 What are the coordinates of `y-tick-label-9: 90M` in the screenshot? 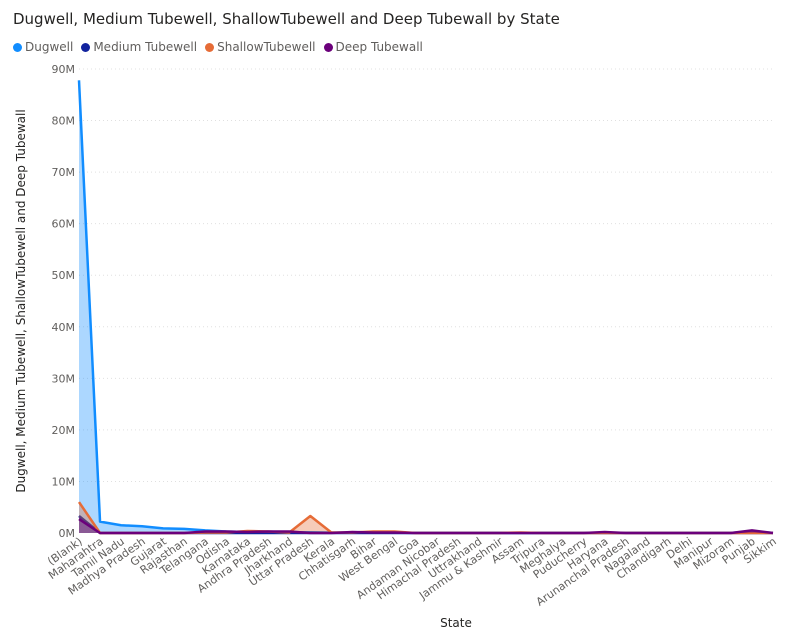 It's located at (64, 69).